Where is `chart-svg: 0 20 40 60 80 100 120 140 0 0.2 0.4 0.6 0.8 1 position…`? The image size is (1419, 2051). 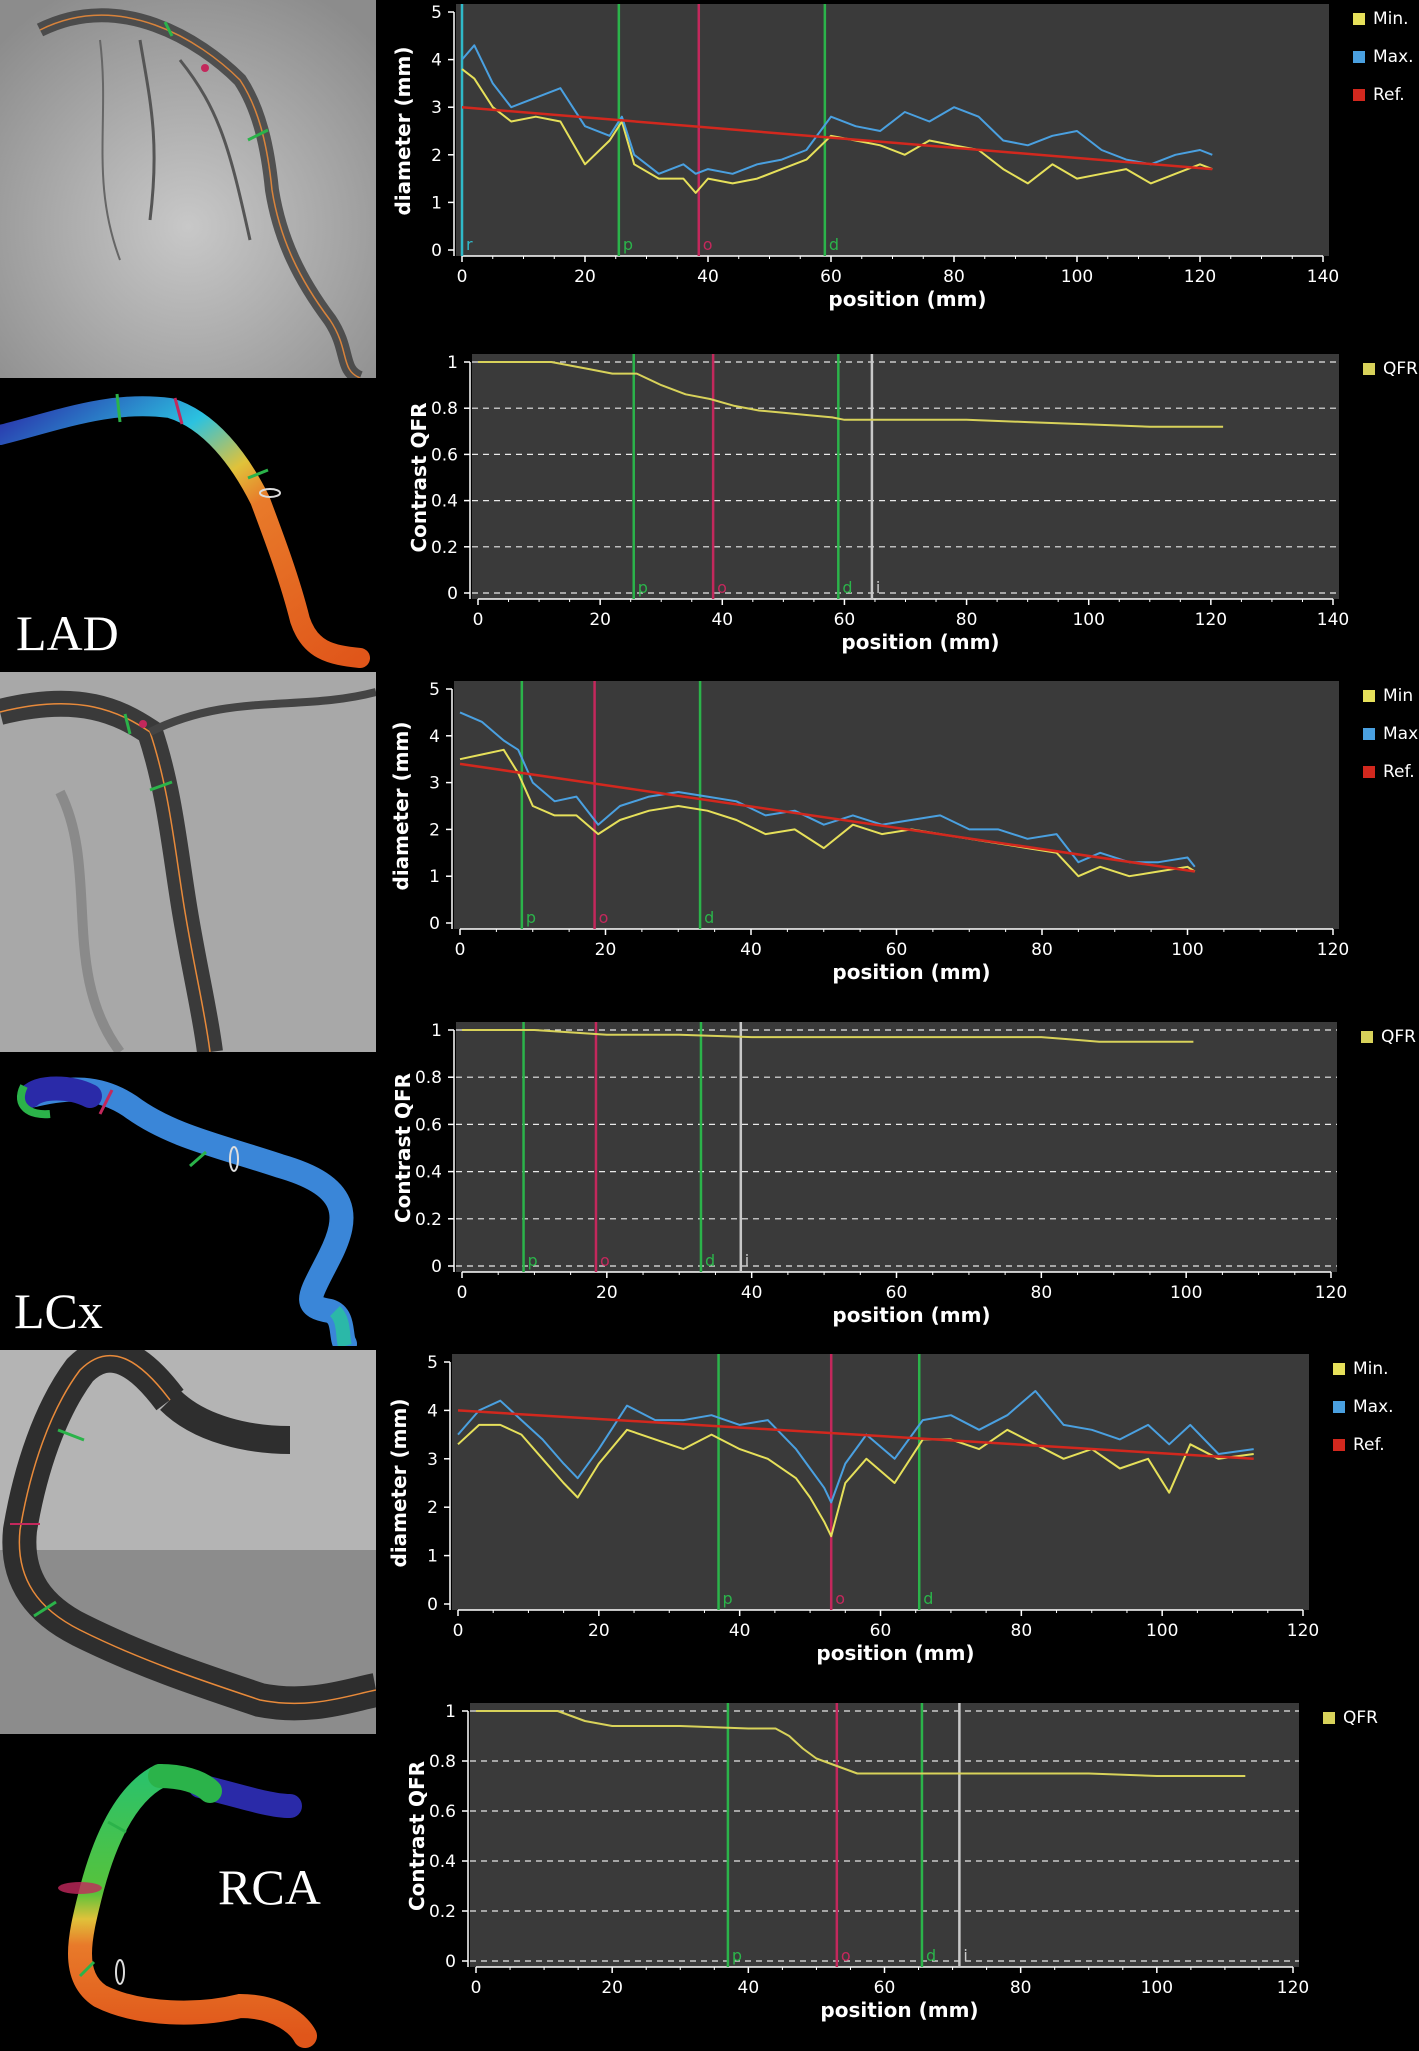 chart-svg: 0 20 40 60 80 100 120 140 0 0.2 0.4 0.6 0.8 1 position… is located at coordinates (912, 503).